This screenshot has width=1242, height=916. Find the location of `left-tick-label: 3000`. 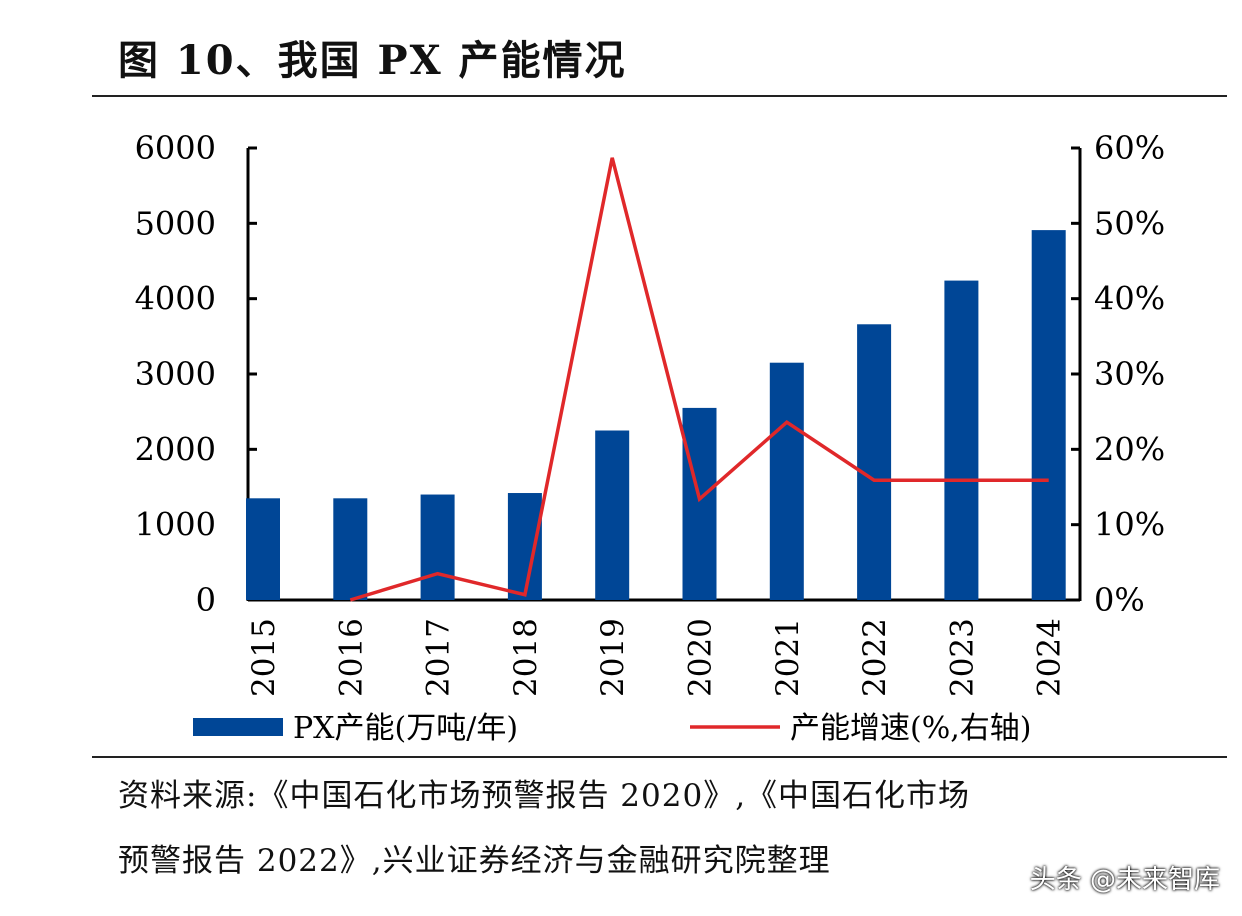

left-tick-label: 3000 is located at coordinates (175, 374).